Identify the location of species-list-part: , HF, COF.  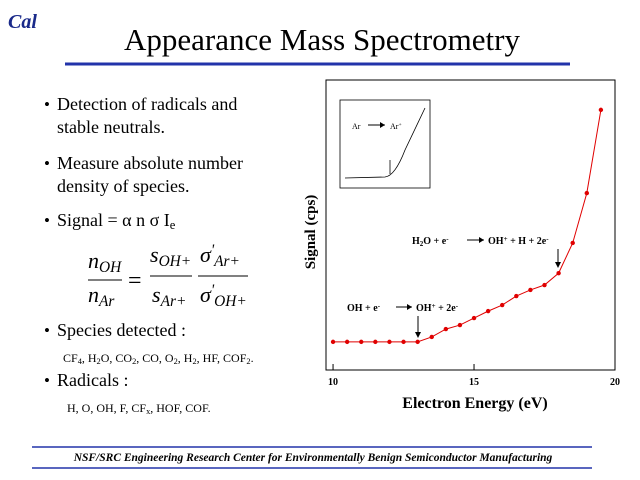
(222, 358).